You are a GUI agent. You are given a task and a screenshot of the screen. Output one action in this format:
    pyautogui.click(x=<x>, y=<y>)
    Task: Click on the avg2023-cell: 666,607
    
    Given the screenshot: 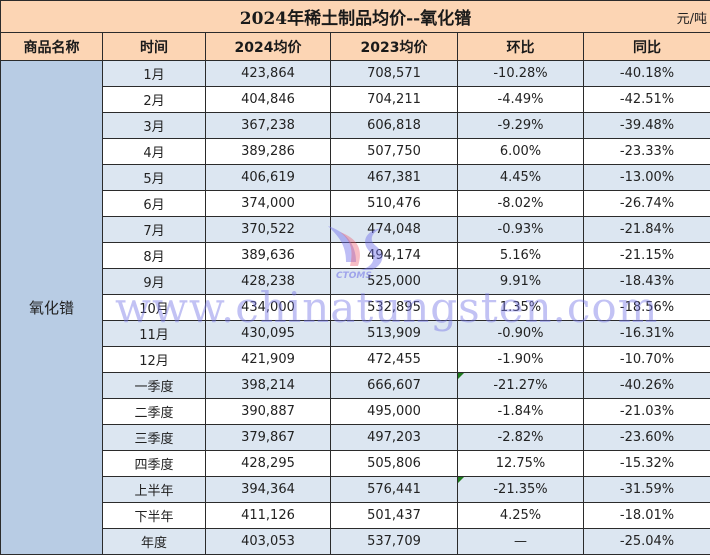 What is the action you would take?
    pyautogui.click(x=394, y=385)
    